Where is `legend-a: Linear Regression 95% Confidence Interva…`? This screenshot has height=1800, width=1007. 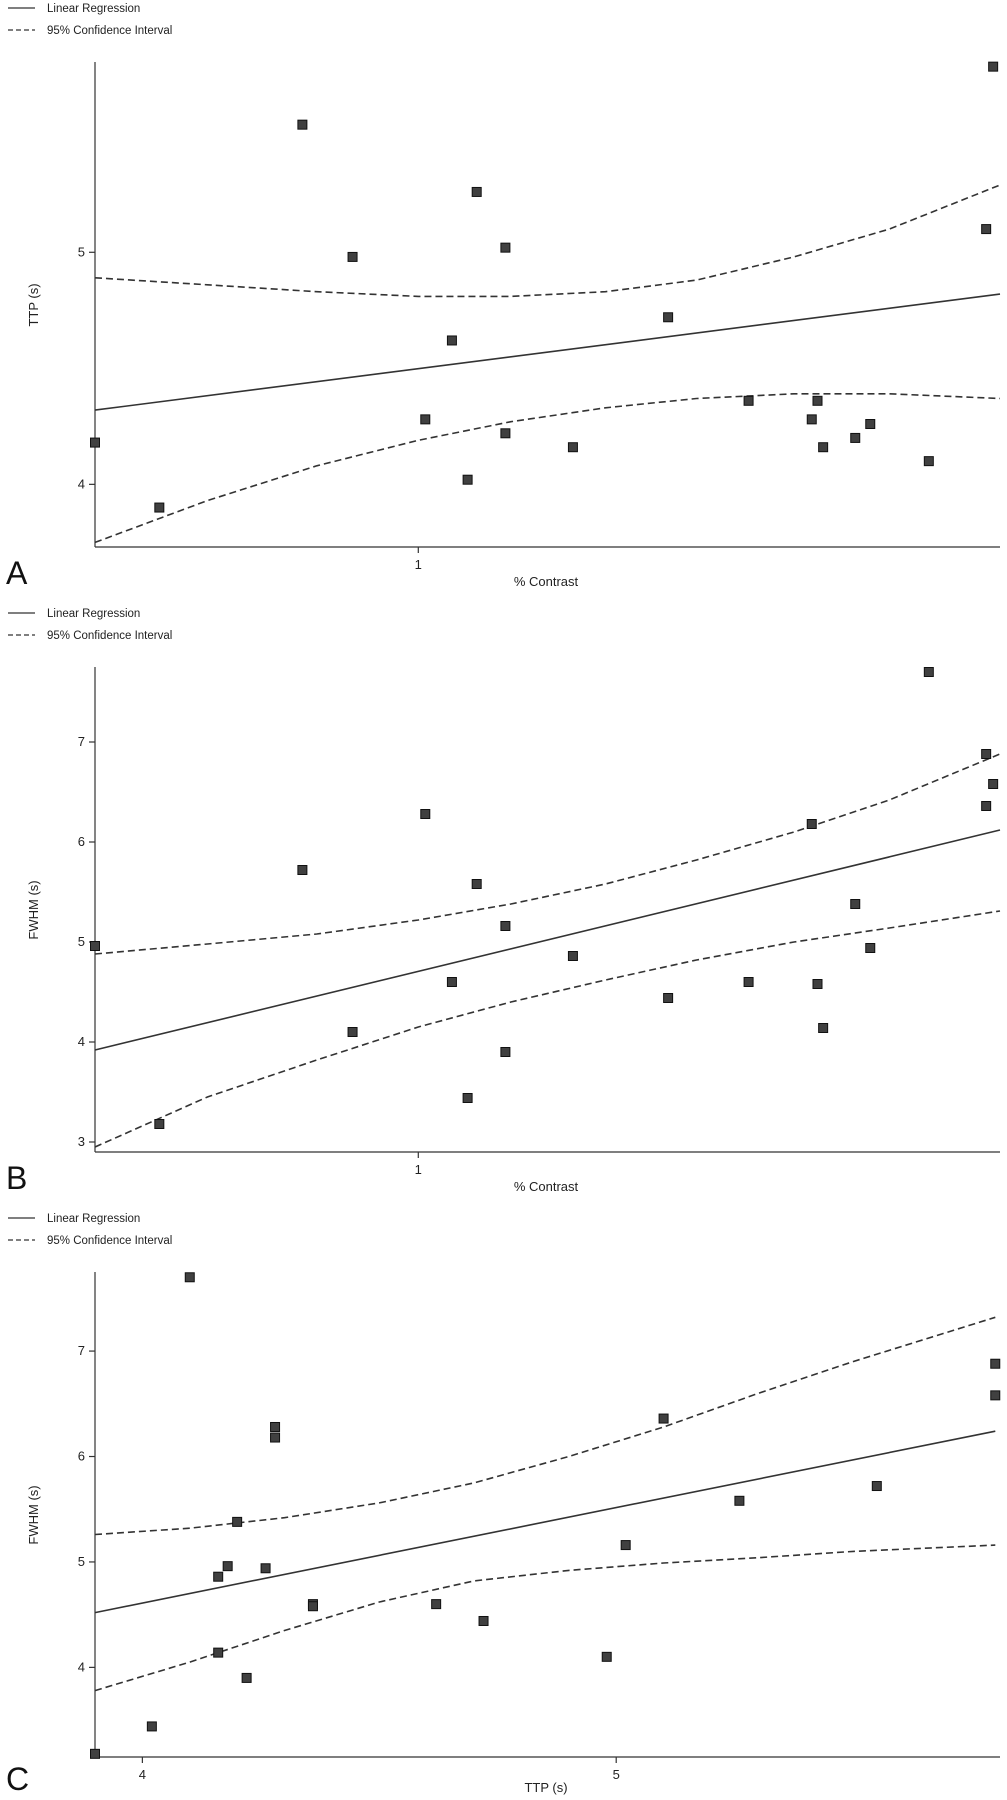
legend-a: Linear Regression 95% Confidence Interva… is located at coordinates (90, 20).